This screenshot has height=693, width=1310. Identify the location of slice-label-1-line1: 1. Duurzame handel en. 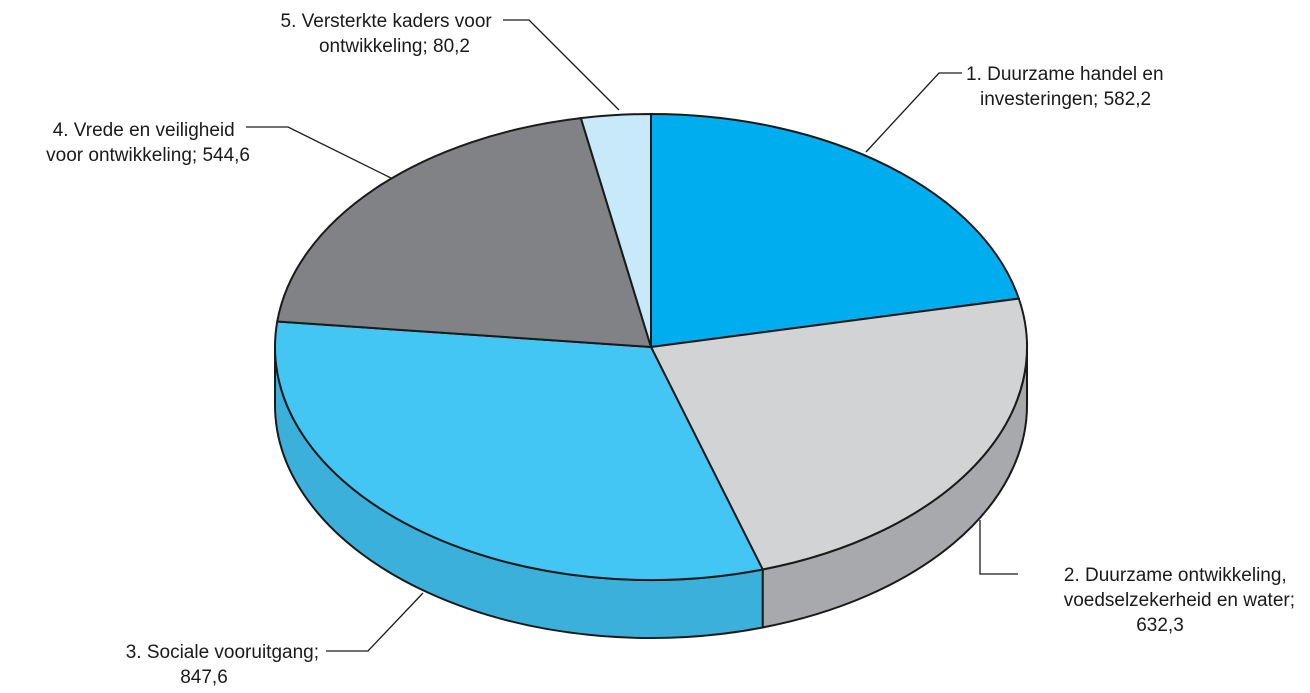
(1065, 74).